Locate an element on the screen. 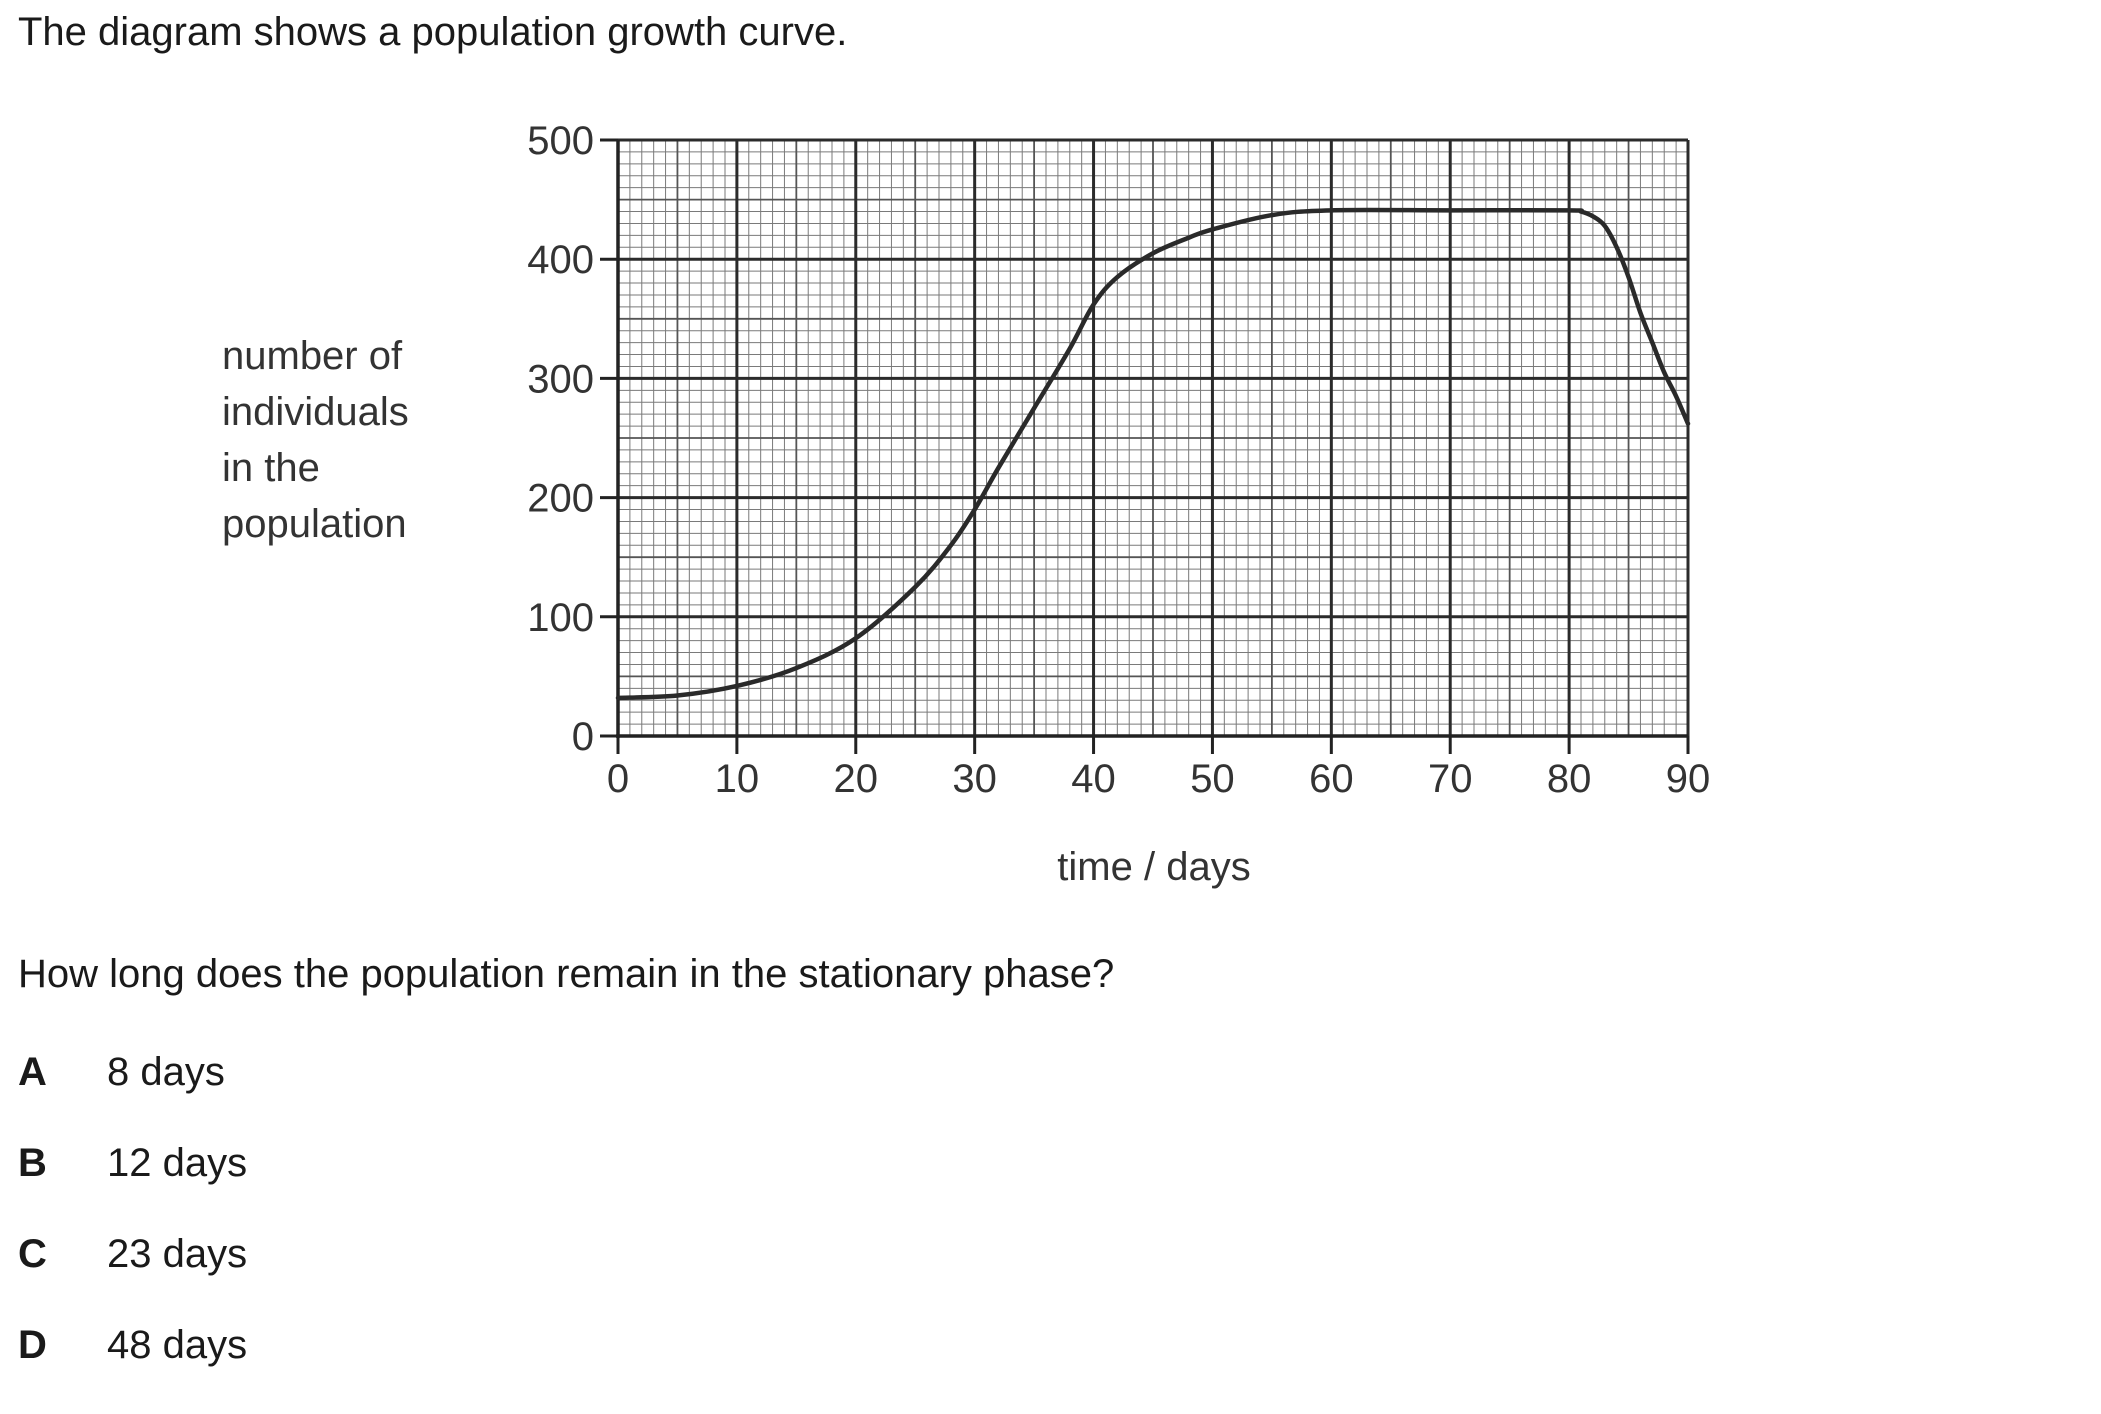 The width and height of the screenshot is (2101, 1414). x-tick-label: 10 is located at coordinates (737, 779).